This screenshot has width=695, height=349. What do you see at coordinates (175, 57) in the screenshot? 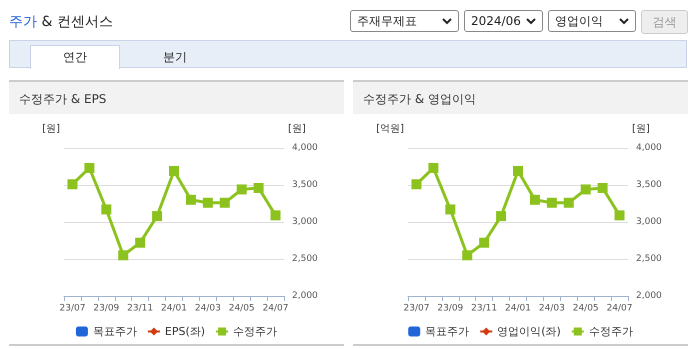
I see `text: 분기` at bounding box center [175, 57].